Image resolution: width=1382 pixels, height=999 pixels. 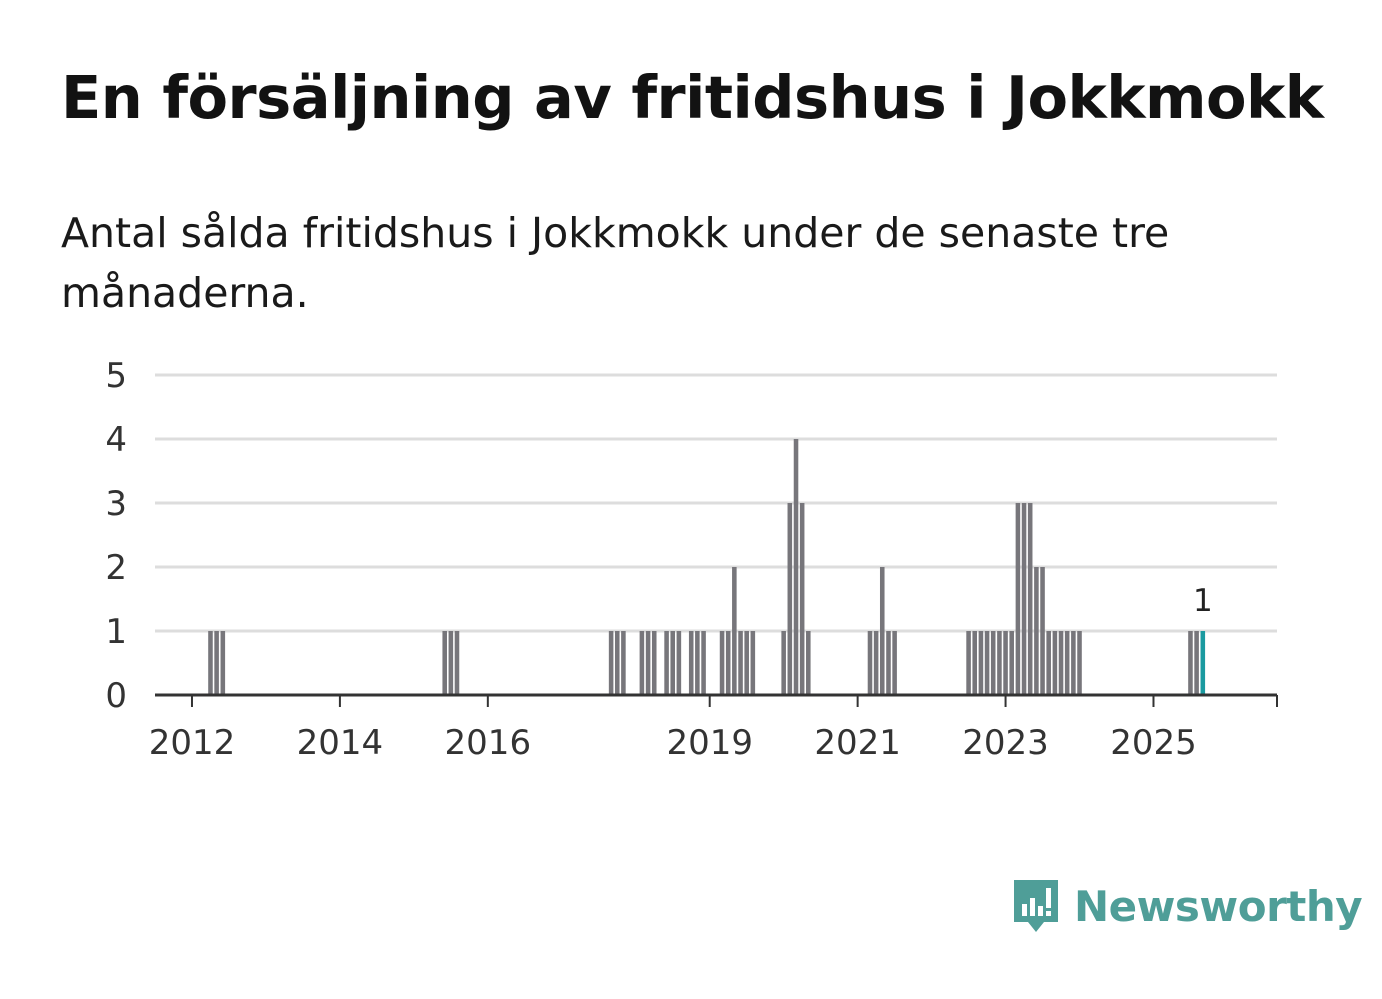 I want to click on chart-title: En försäljning av fritidshus i Jokkmokk, so click(x=692, y=97).